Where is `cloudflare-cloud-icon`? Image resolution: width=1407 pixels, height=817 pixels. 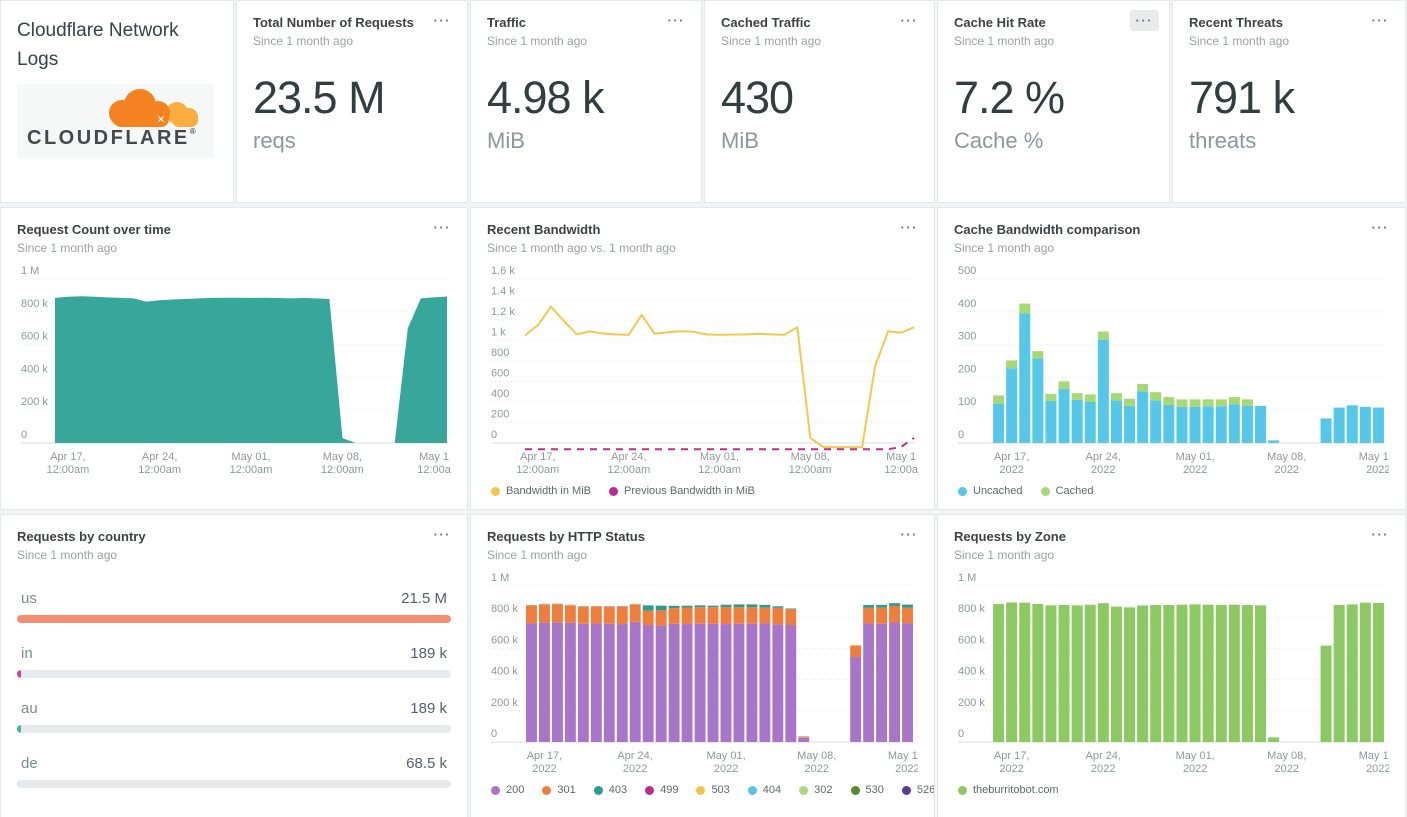
cloudflare-cloud-icon is located at coordinates (153, 108).